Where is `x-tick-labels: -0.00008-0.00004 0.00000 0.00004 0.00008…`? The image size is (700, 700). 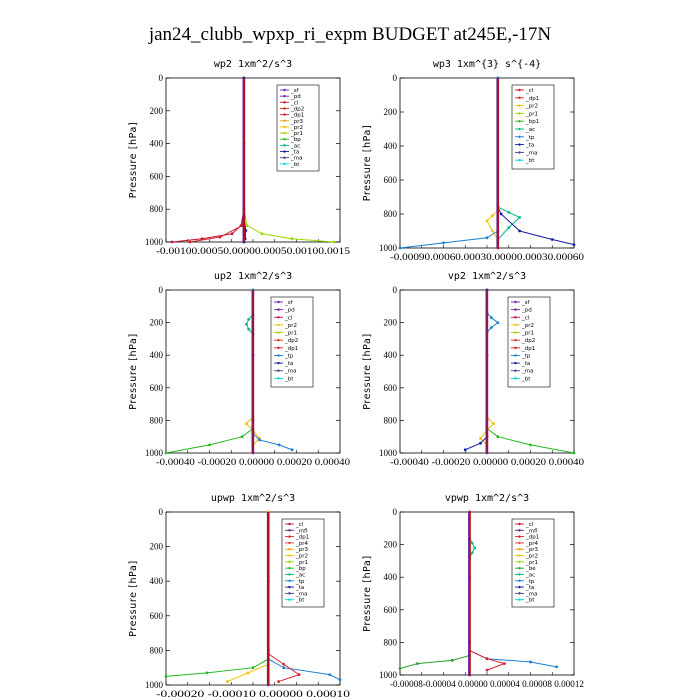 x-tick-labels: -0.00008-0.00004 0.00000 0.00004 0.00008… is located at coordinates (487, 684).